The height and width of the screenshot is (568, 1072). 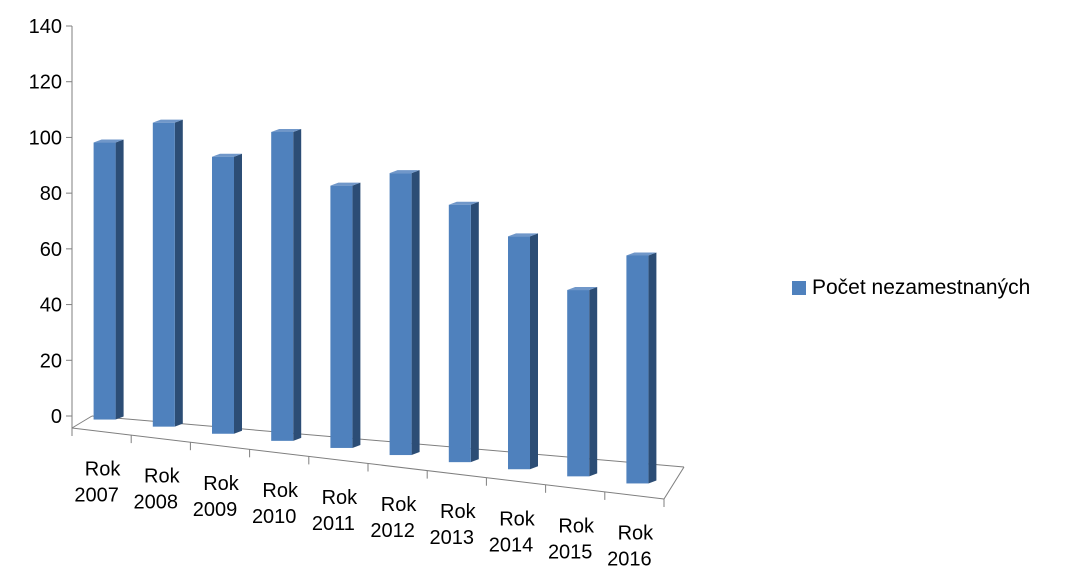 What do you see at coordinates (511, 545) in the screenshot?
I see `x-tick-label: 2014` at bounding box center [511, 545].